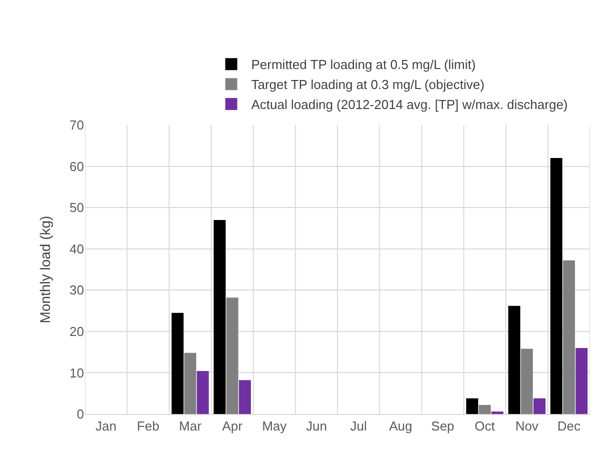 This screenshot has width=608, height=449. I want to click on y-tick-label: 70, so click(77, 125).